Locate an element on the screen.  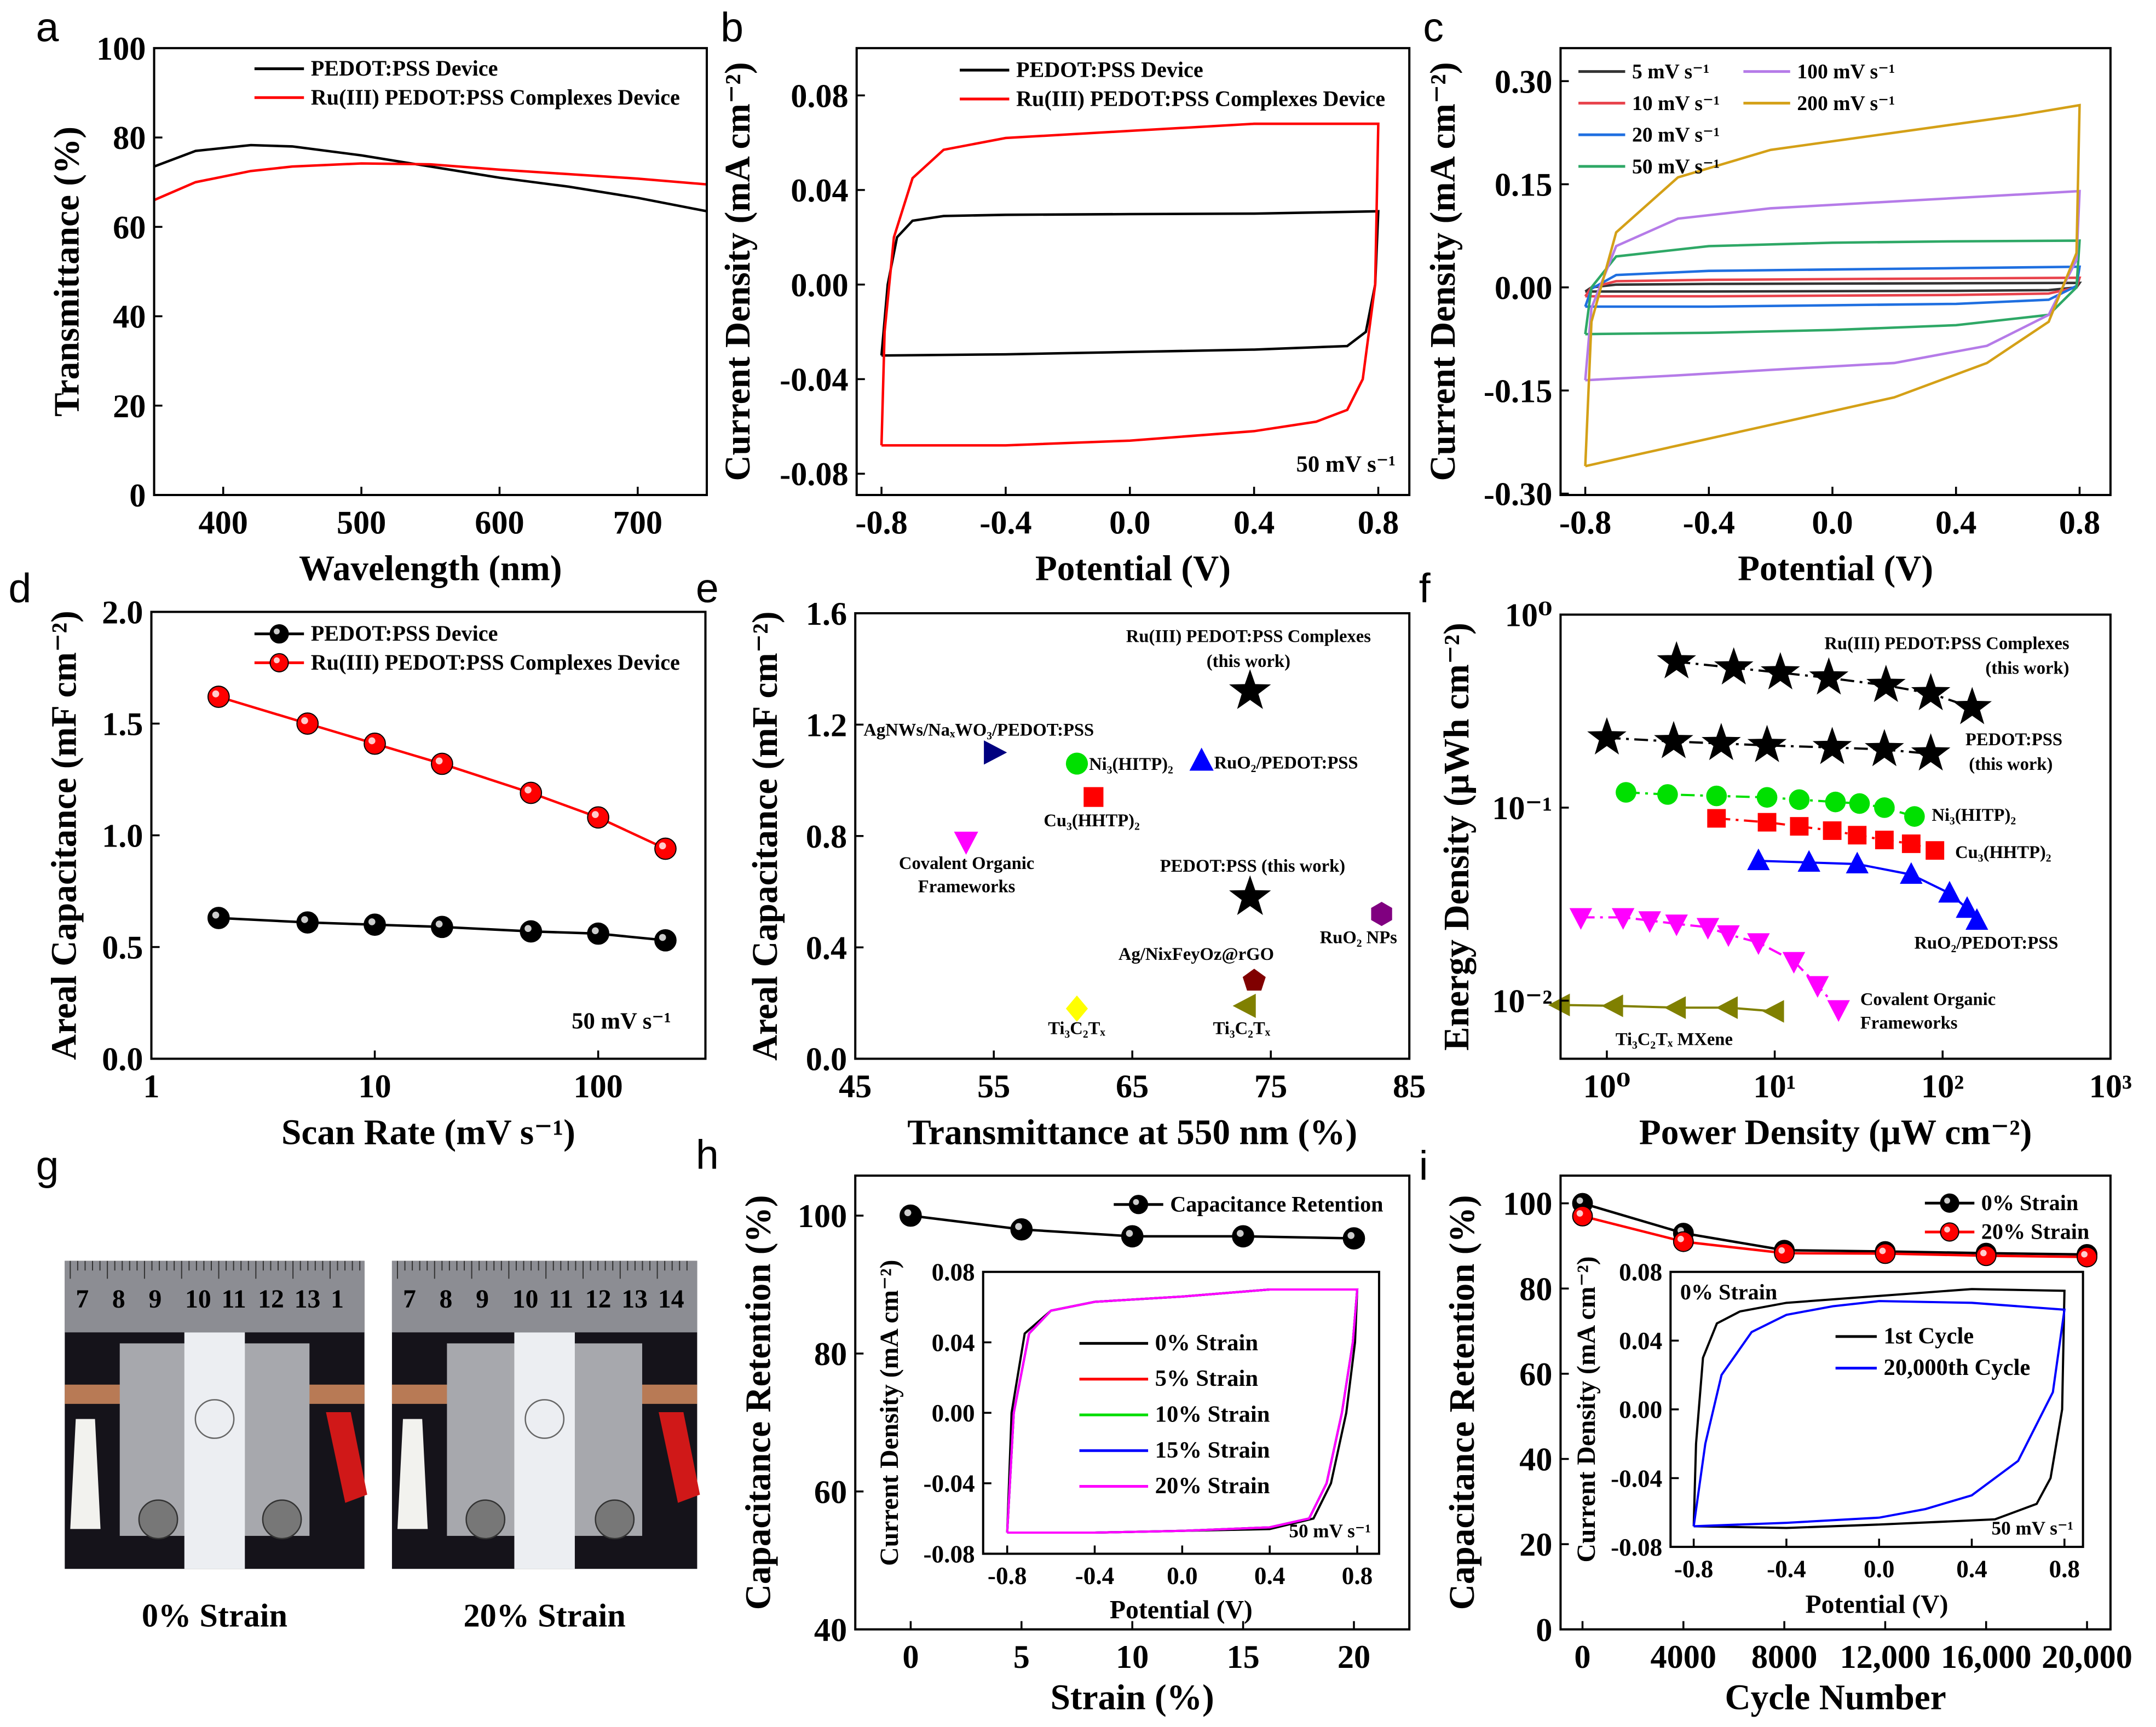
x-tick-label: 16,000 is located at coordinates (1986, 1657).